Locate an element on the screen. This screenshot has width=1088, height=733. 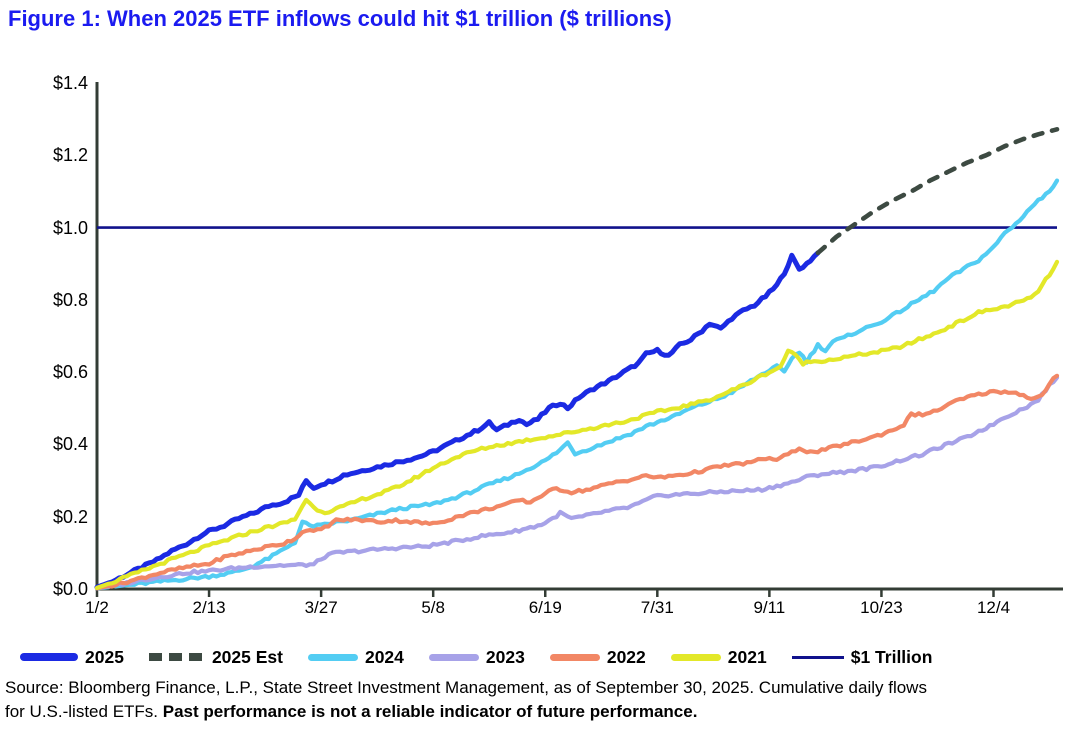
legend-swatch-2024 is located at coordinates (332, 657).